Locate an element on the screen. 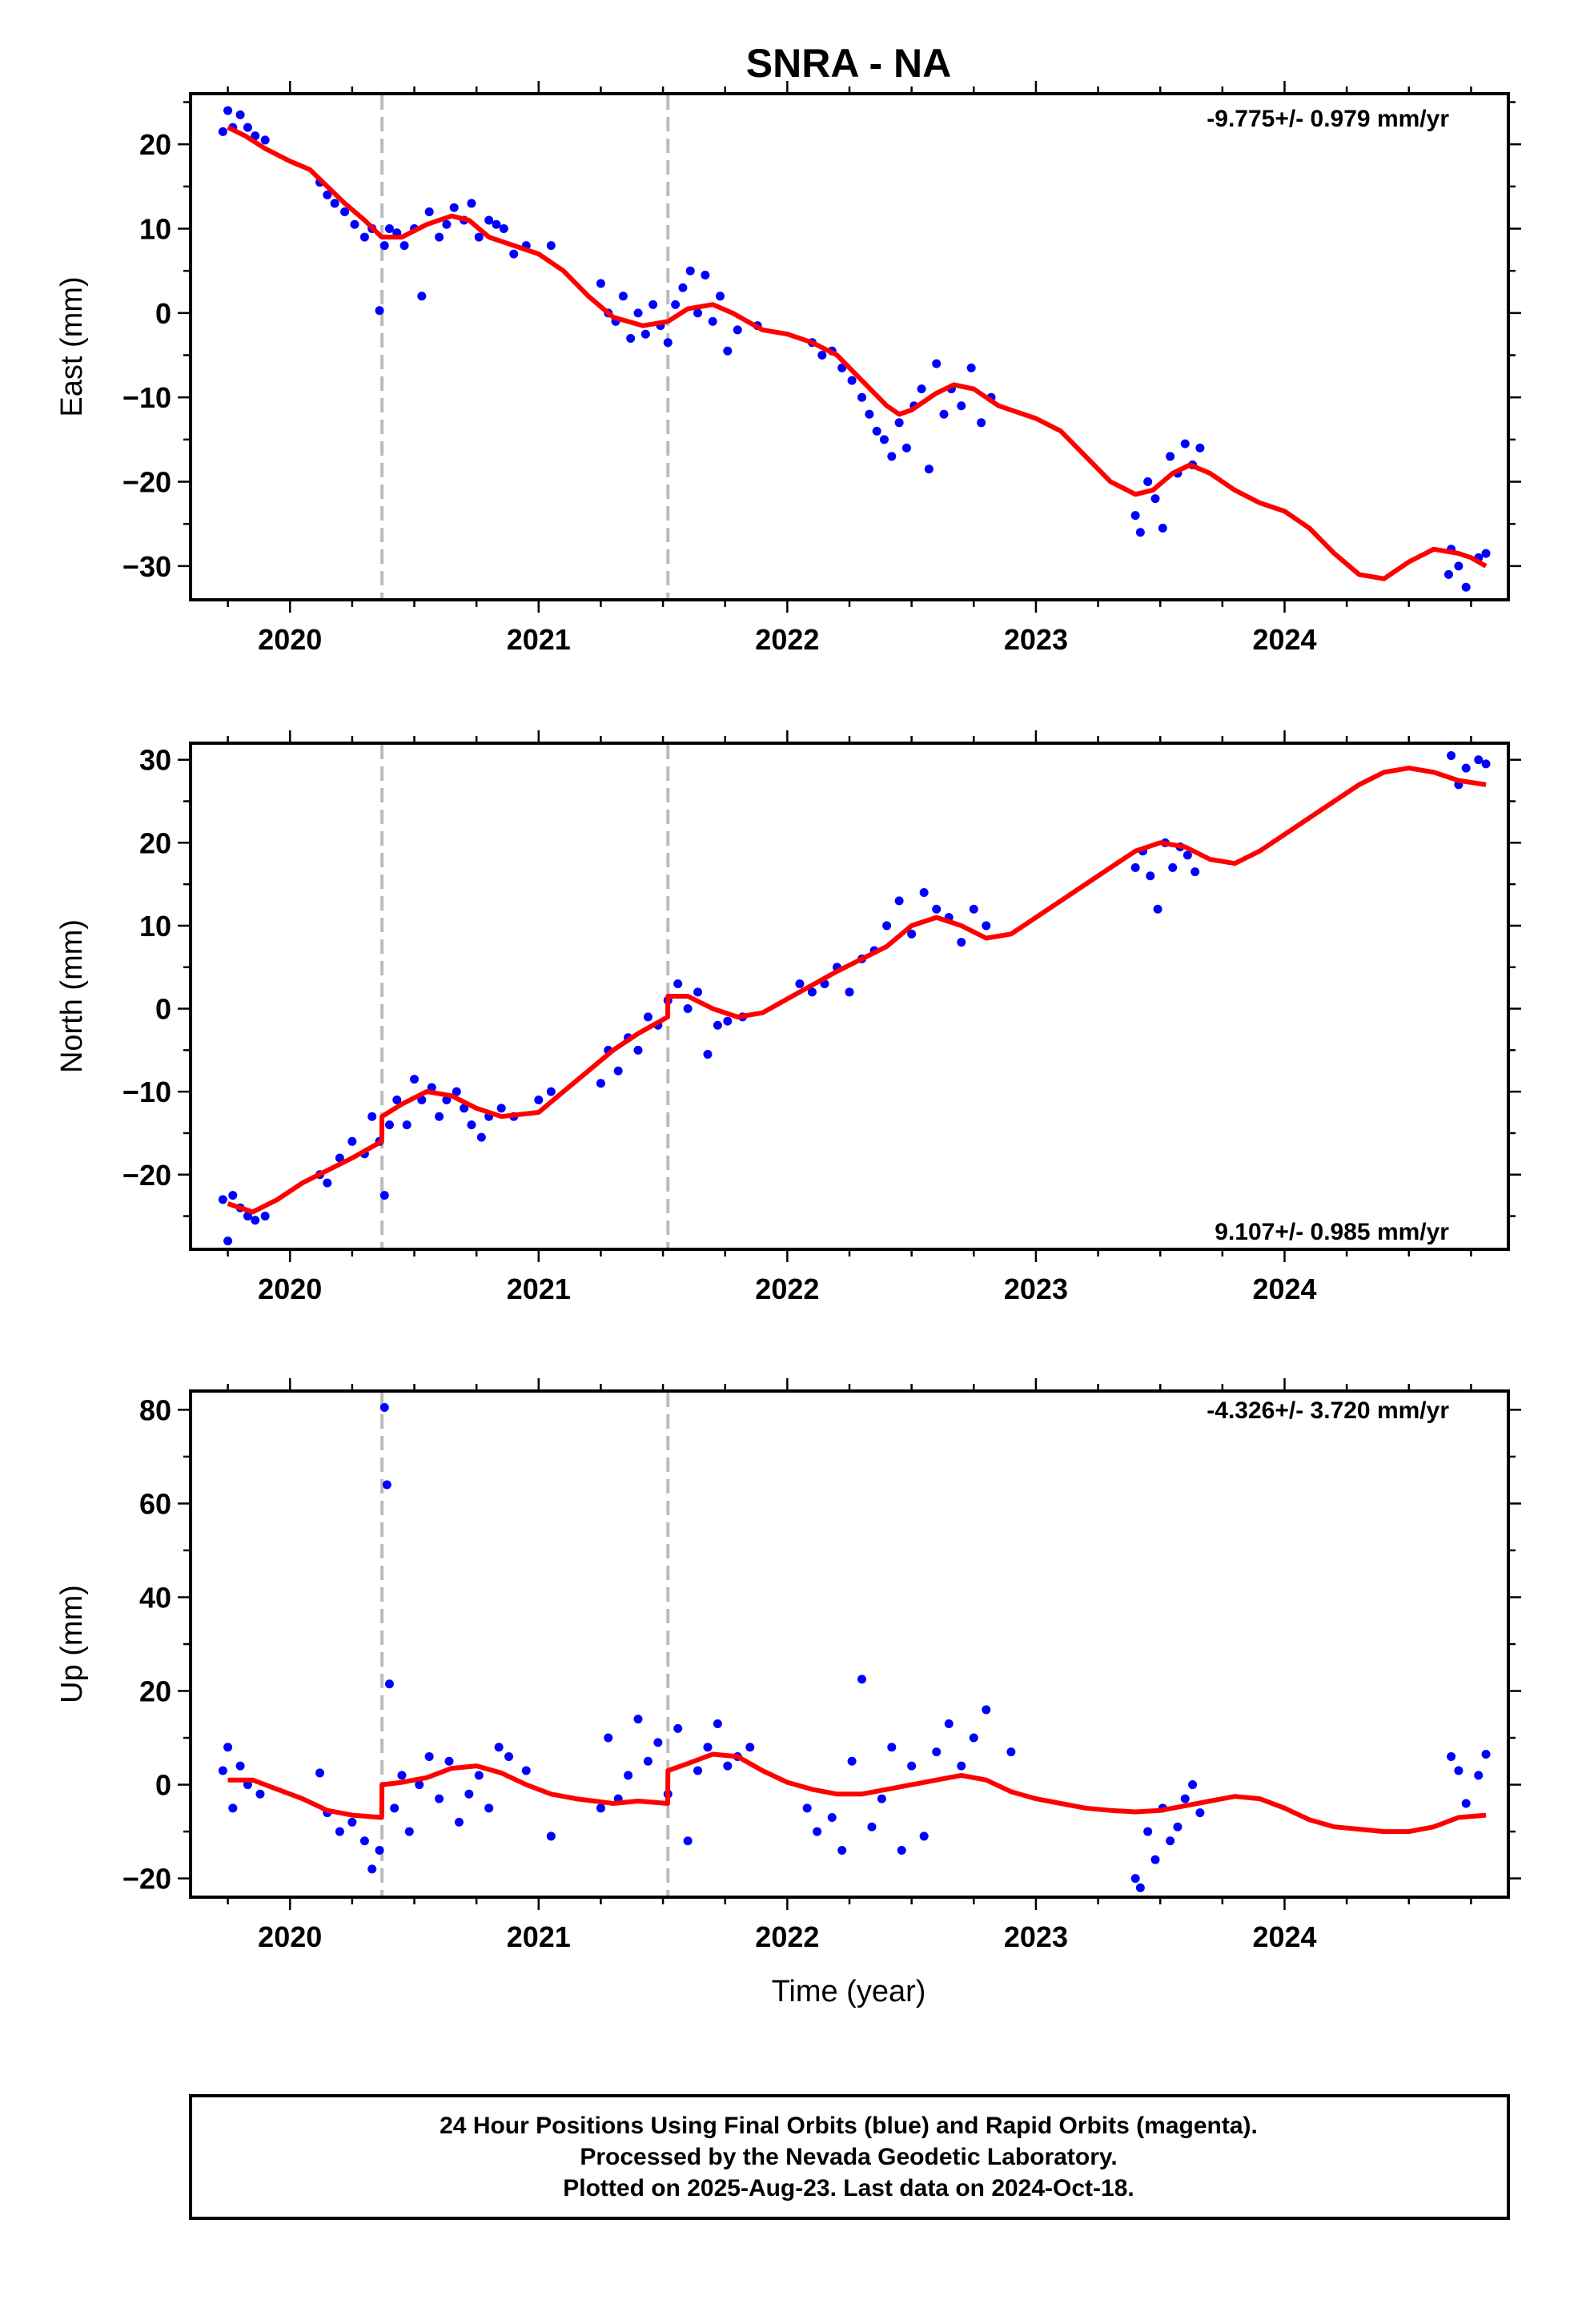 This screenshot has height=2324, width=1582. north-y-tick-label: −20 is located at coordinates (146, 1175).